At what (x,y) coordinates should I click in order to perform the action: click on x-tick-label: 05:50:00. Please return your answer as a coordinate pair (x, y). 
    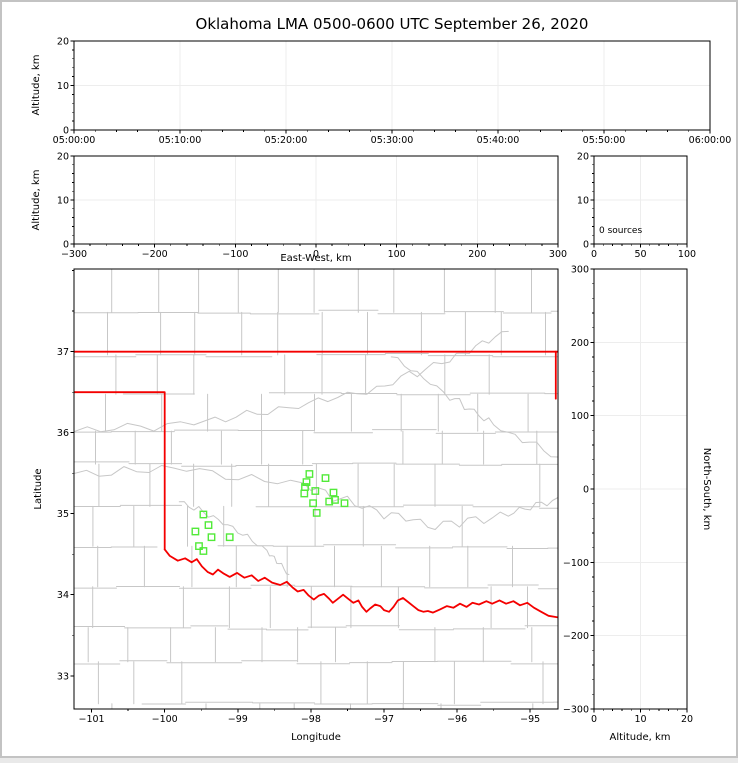
    Looking at the image, I should click on (604, 140).